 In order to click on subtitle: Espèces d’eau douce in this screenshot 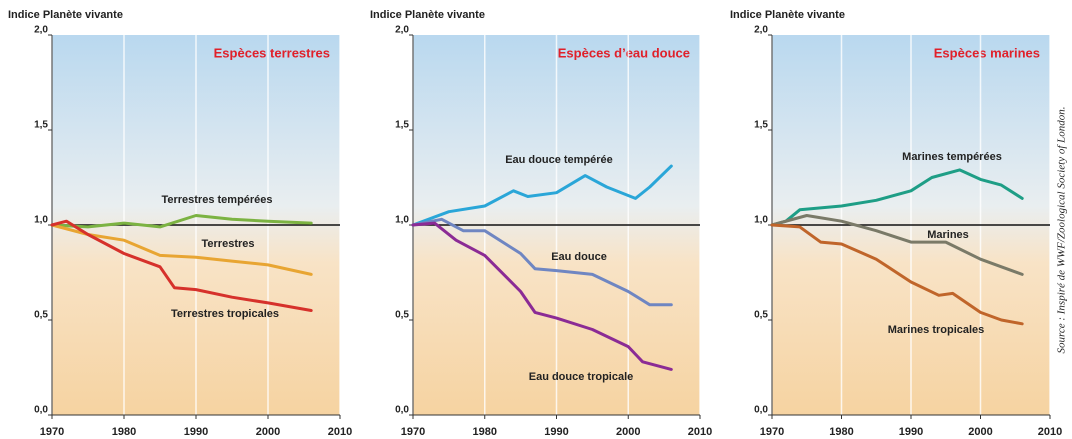, I will do `click(624, 52)`.